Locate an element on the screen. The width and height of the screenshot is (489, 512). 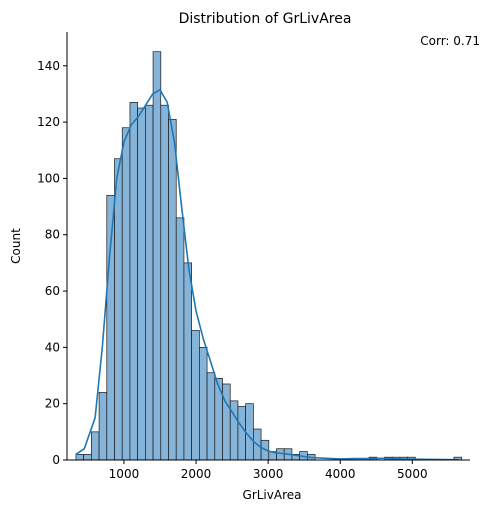
chart-title: Distribution of GrLivArea is located at coordinates (265, 19).